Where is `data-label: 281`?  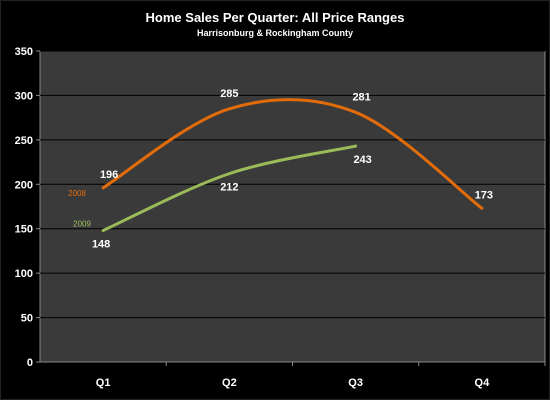
data-label: 281 is located at coordinates (361, 97).